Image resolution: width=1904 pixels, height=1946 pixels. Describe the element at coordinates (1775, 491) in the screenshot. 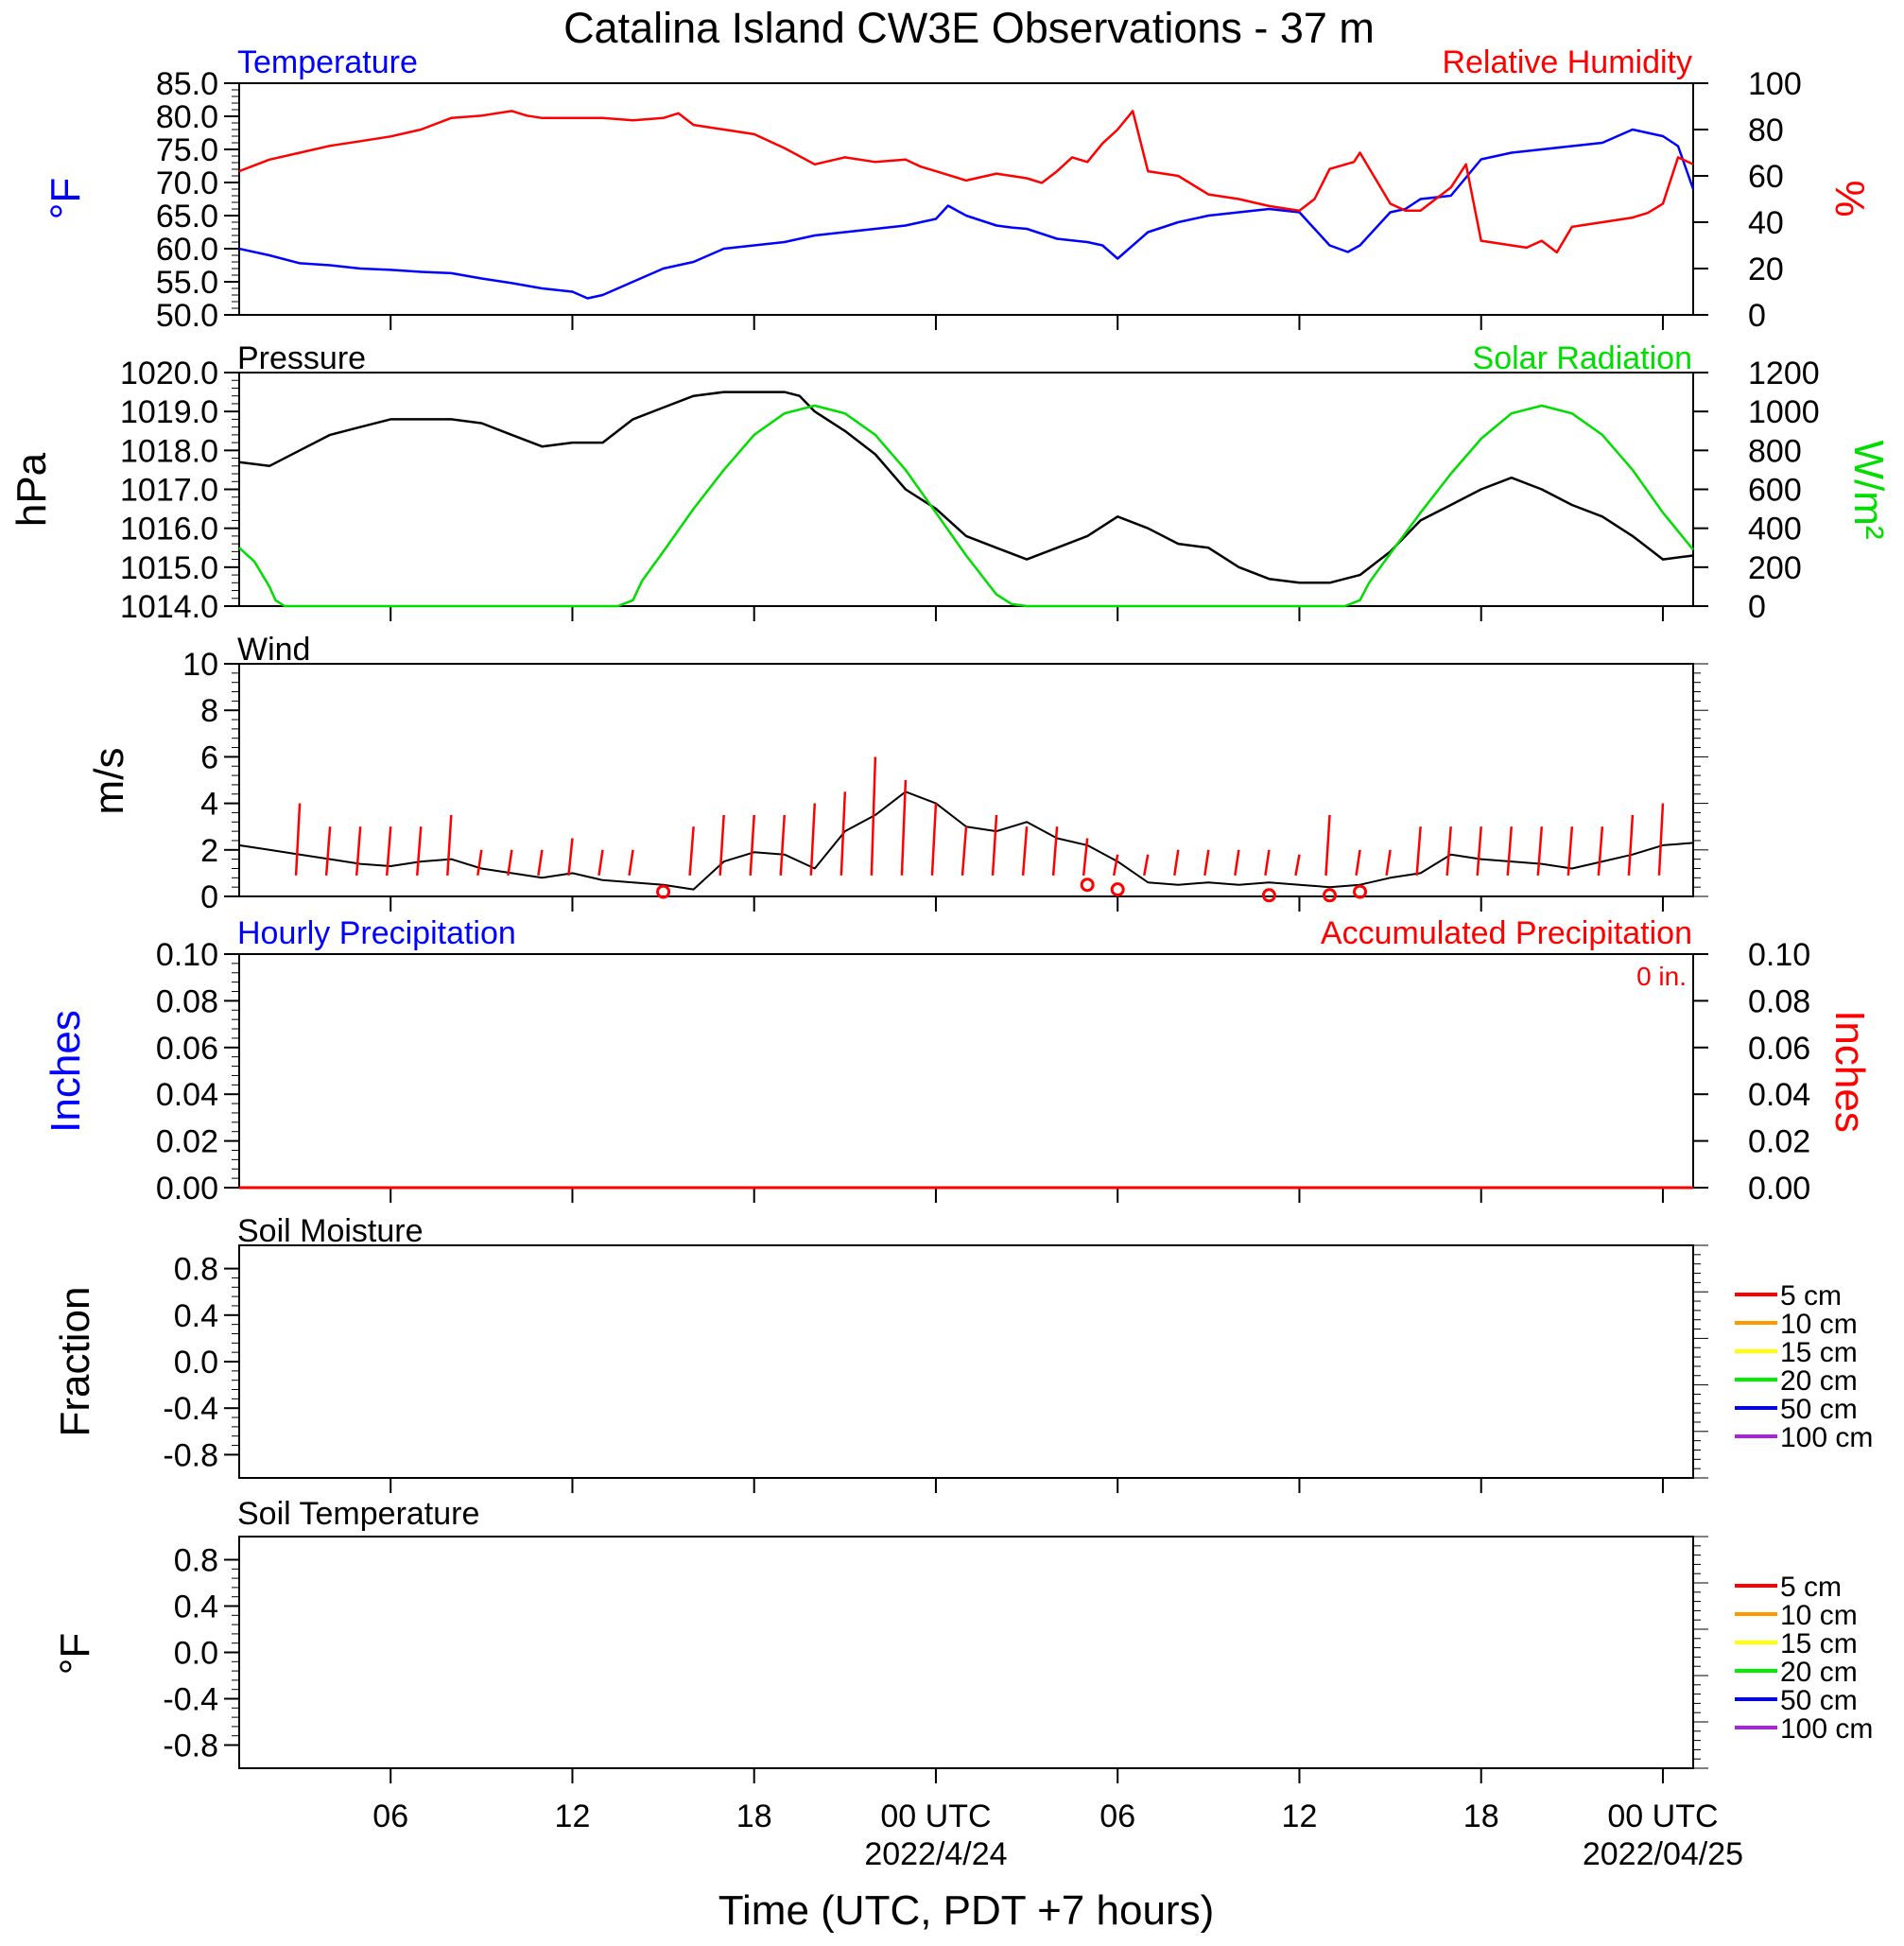

I see `right-tick-label: 600` at that location.